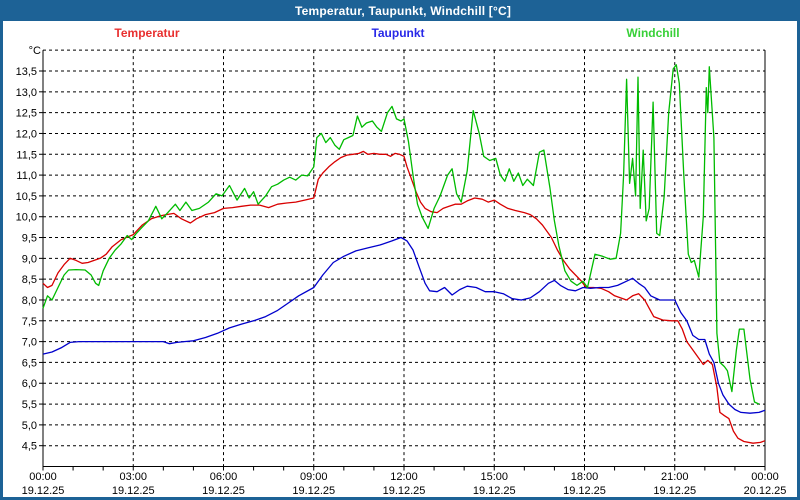  What do you see at coordinates (585, 477) in the screenshot?
I see `svg-text: 18:00` at bounding box center [585, 477].